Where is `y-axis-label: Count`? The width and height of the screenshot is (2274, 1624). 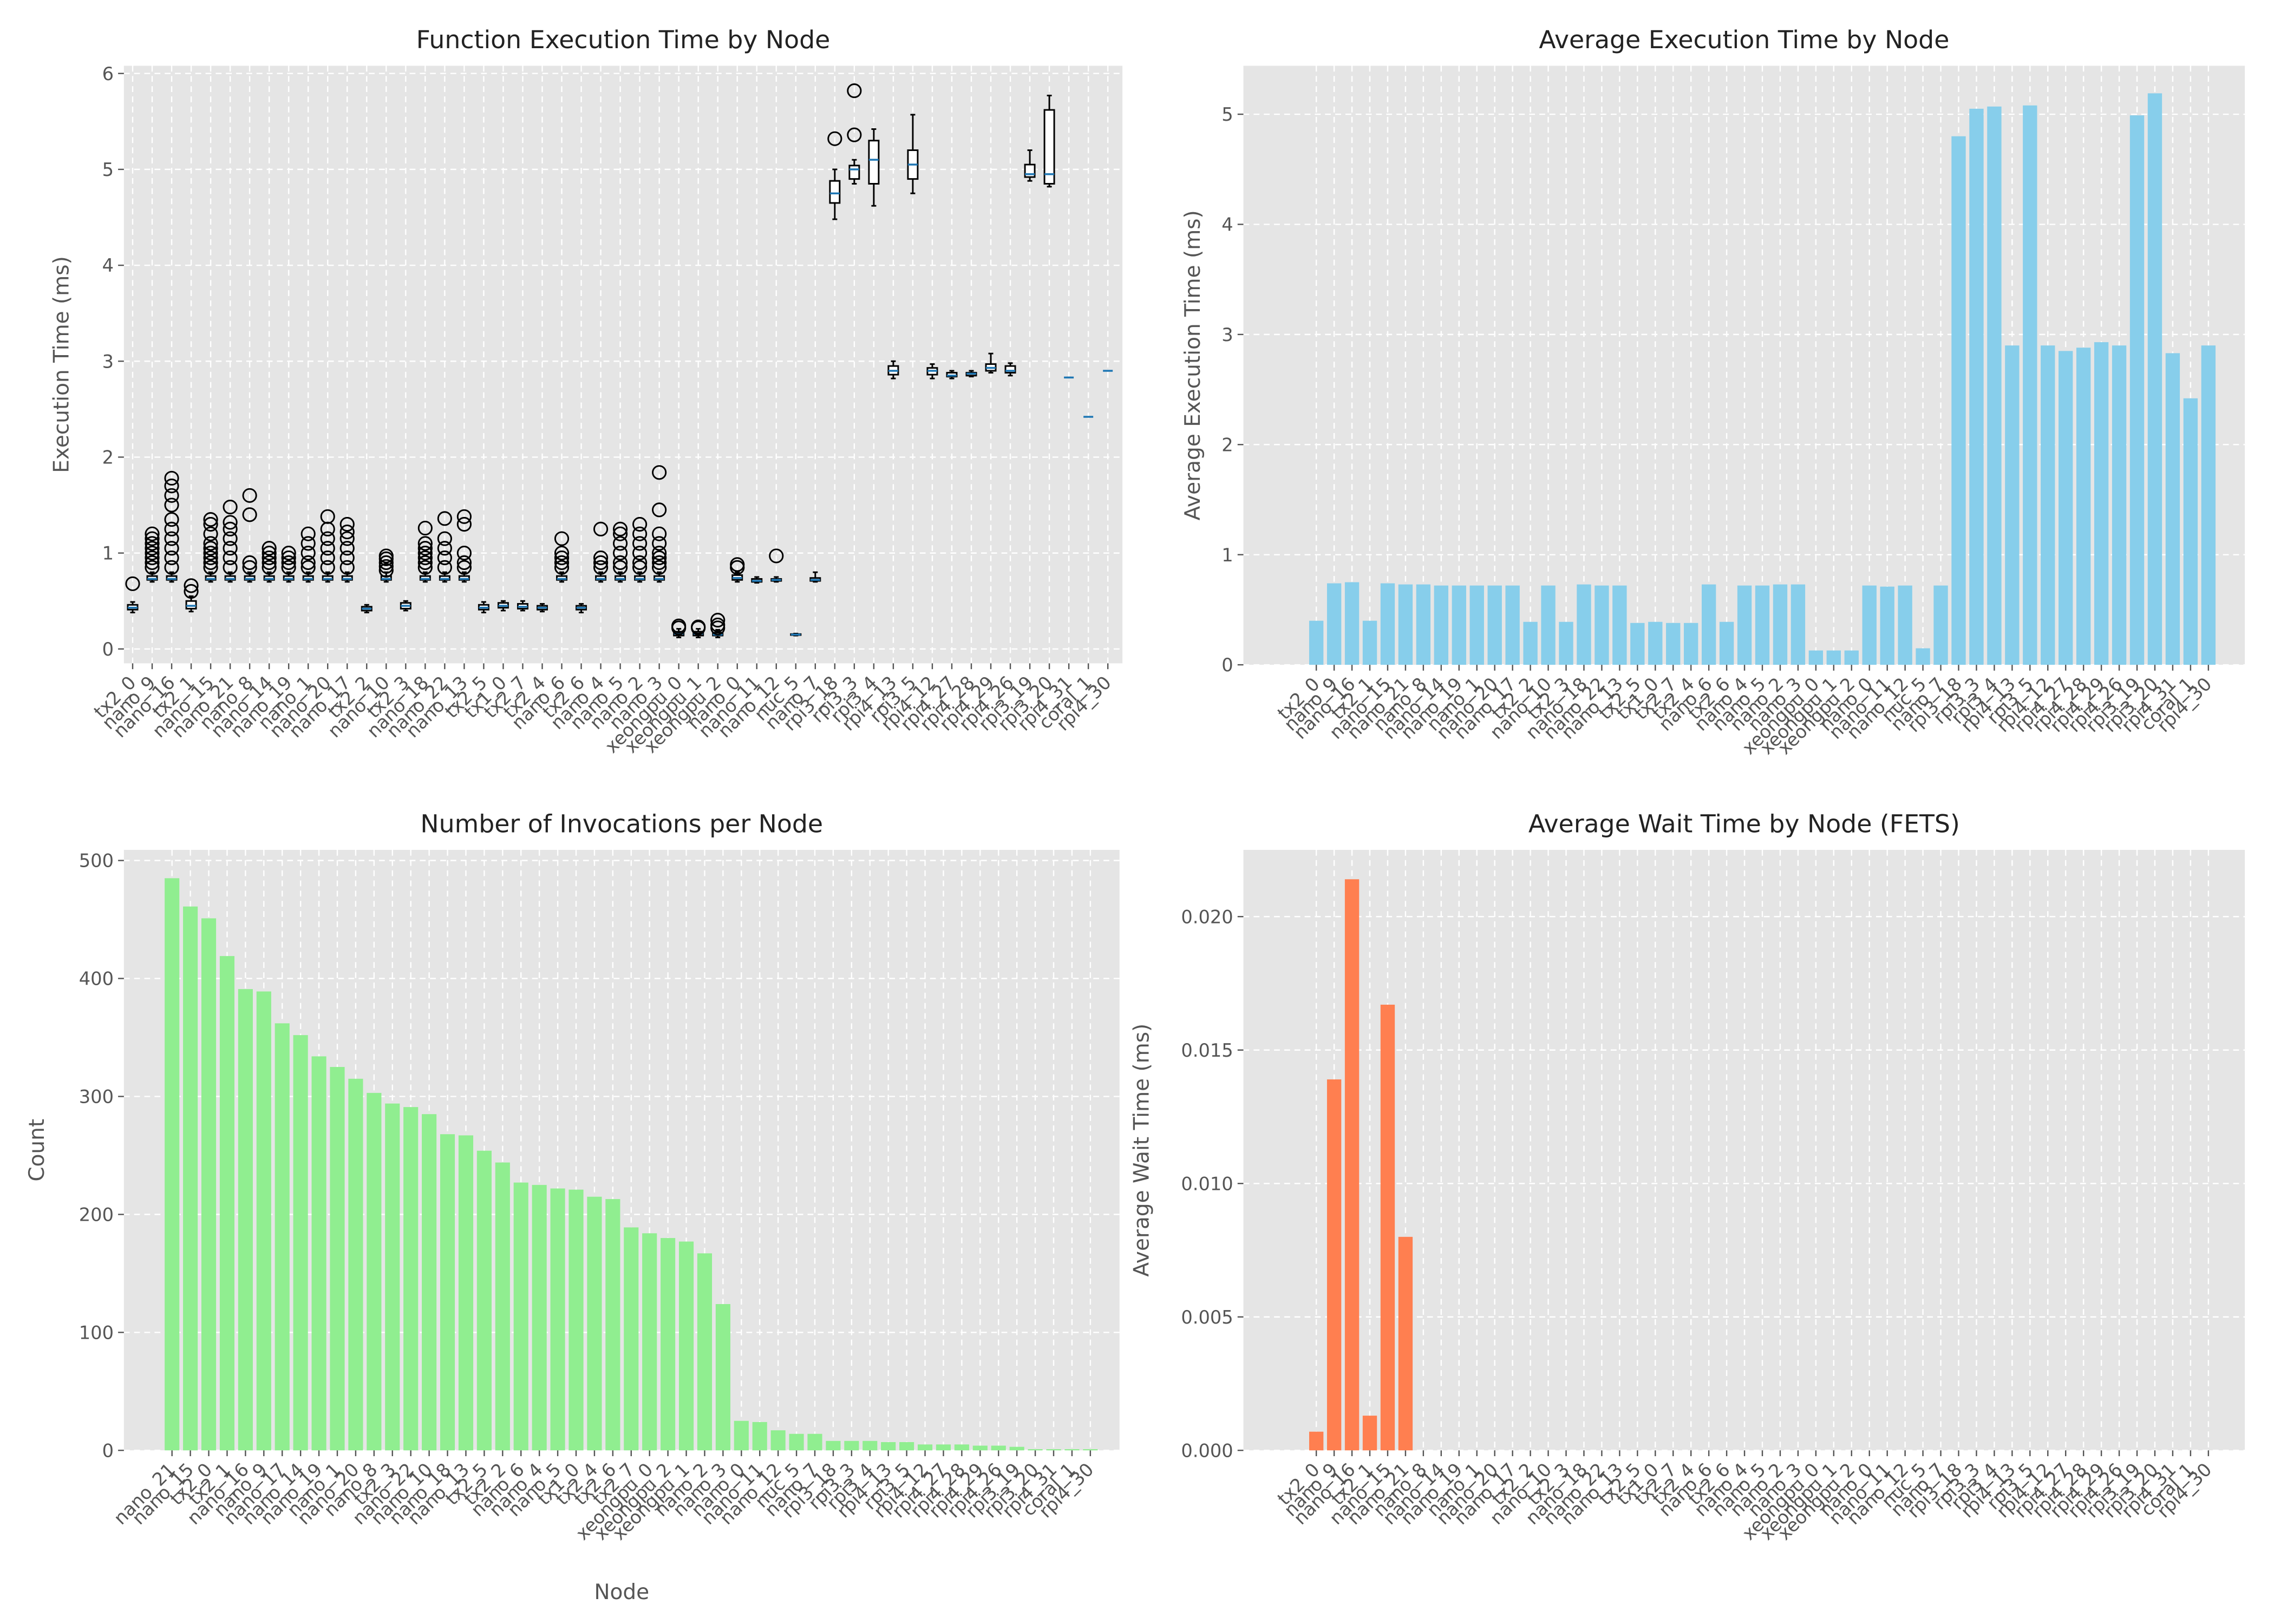 y-axis-label: Count is located at coordinates (37, 1150).